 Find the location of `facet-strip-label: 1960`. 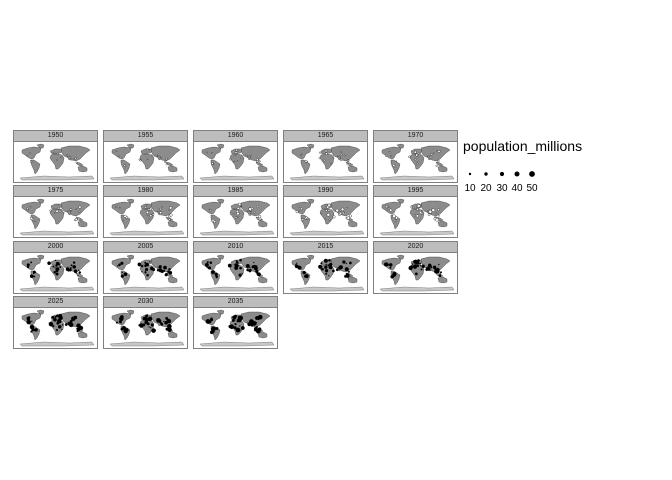

facet-strip-label: 1960 is located at coordinates (235, 136).